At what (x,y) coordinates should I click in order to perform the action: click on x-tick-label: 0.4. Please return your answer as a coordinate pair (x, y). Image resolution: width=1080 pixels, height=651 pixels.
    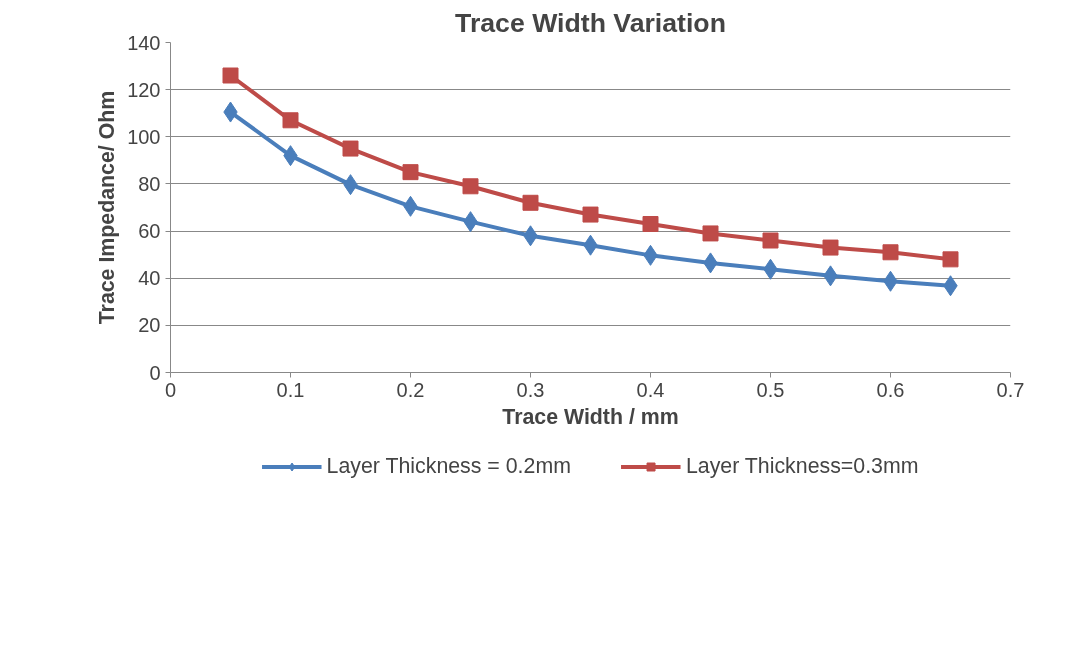
    Looking at the image, I should click on (650, 389).